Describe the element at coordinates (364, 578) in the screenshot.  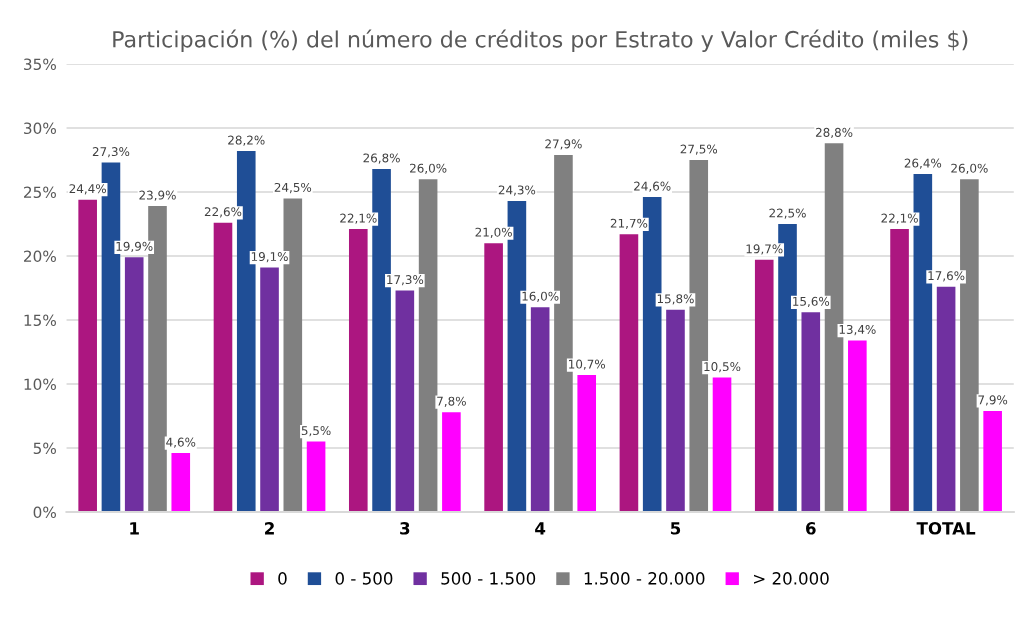
I see `legend-label: 0 - 500` at that location.